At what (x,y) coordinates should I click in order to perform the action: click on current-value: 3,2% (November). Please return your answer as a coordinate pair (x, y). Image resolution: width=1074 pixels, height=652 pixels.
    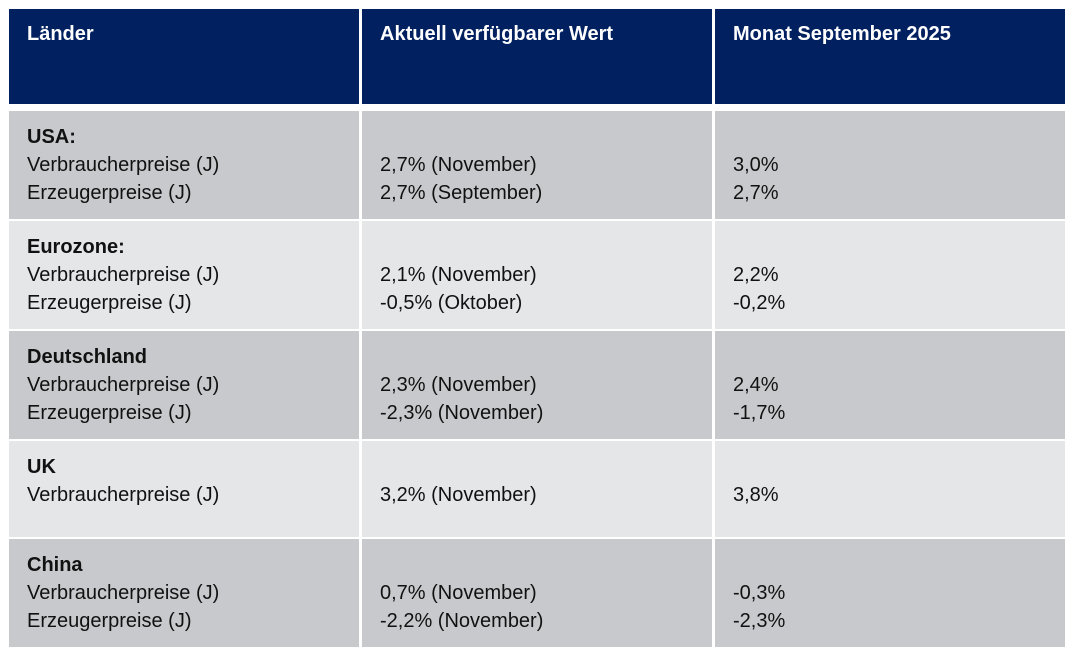
    Looking at the image, I should click on (458, 495).